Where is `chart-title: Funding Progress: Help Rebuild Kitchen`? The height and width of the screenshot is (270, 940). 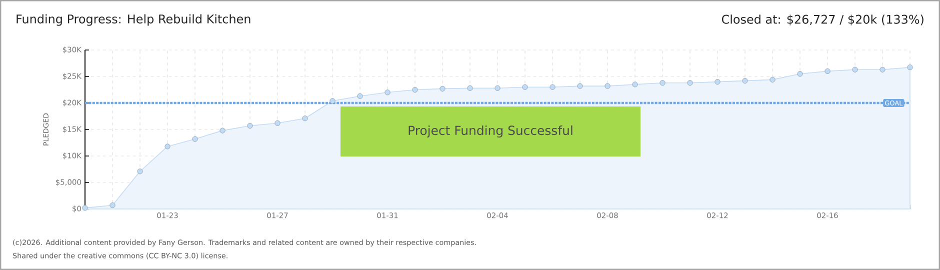
chart-title: Funding Progress: Help Rebuild Kitchen is located at coordinates (133, 20).